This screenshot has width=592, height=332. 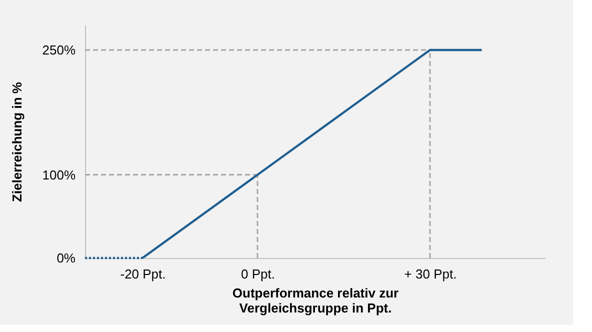 What do you see at coordinates (143, 274) in the screenshot?
I see `x-tick-label: -20 Ppt.` at bounding box center [143, 274].